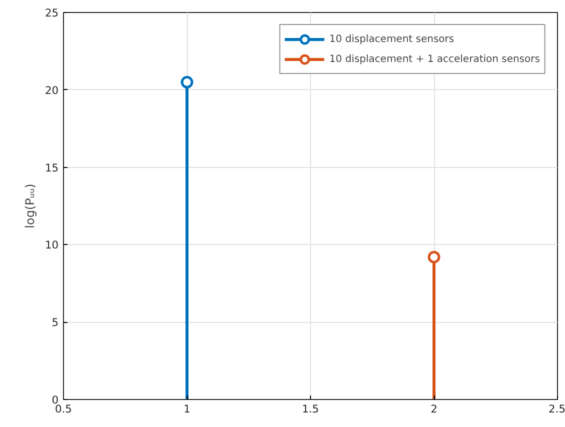 The image size is (565, 427). Describe the element at coordinates (391, 39) in the screenshot. I see `legend-label: 10 displacement sensors` at that location.